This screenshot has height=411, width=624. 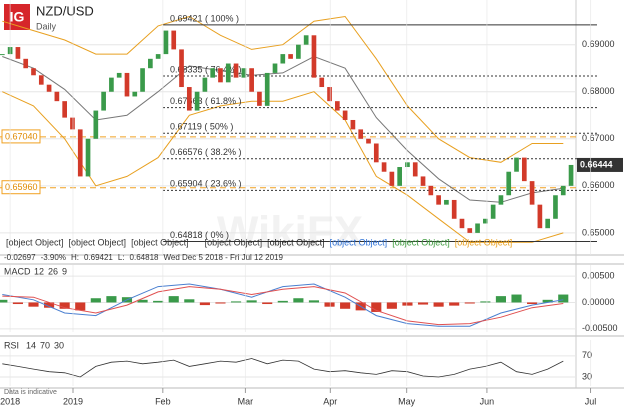 What do you see at coordinates (46, 26) in the screenshot?
I see `interval: Daily` at bounding box center [46, 26].